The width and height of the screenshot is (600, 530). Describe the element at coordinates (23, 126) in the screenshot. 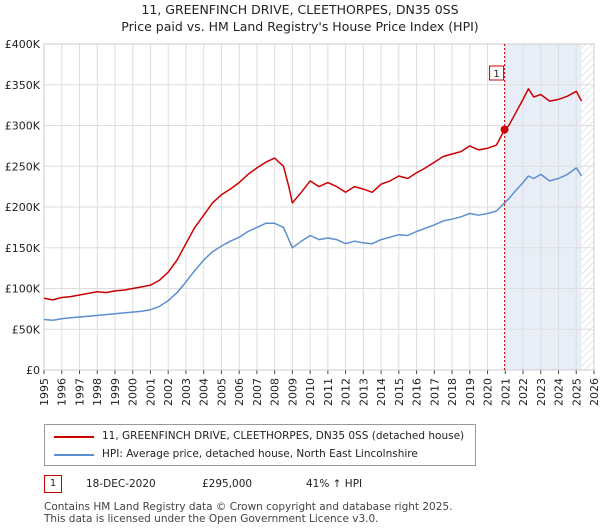

I see `y-tick-label: £300K` at that location.